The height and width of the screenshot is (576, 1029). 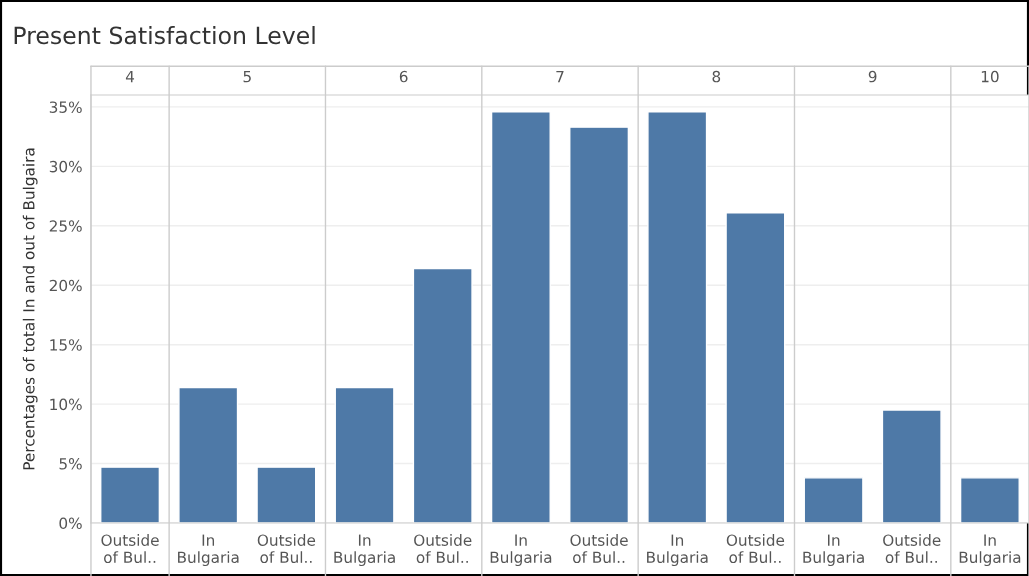 I want to click on series-label: In Bulgaria, so click(x=521, y=550).